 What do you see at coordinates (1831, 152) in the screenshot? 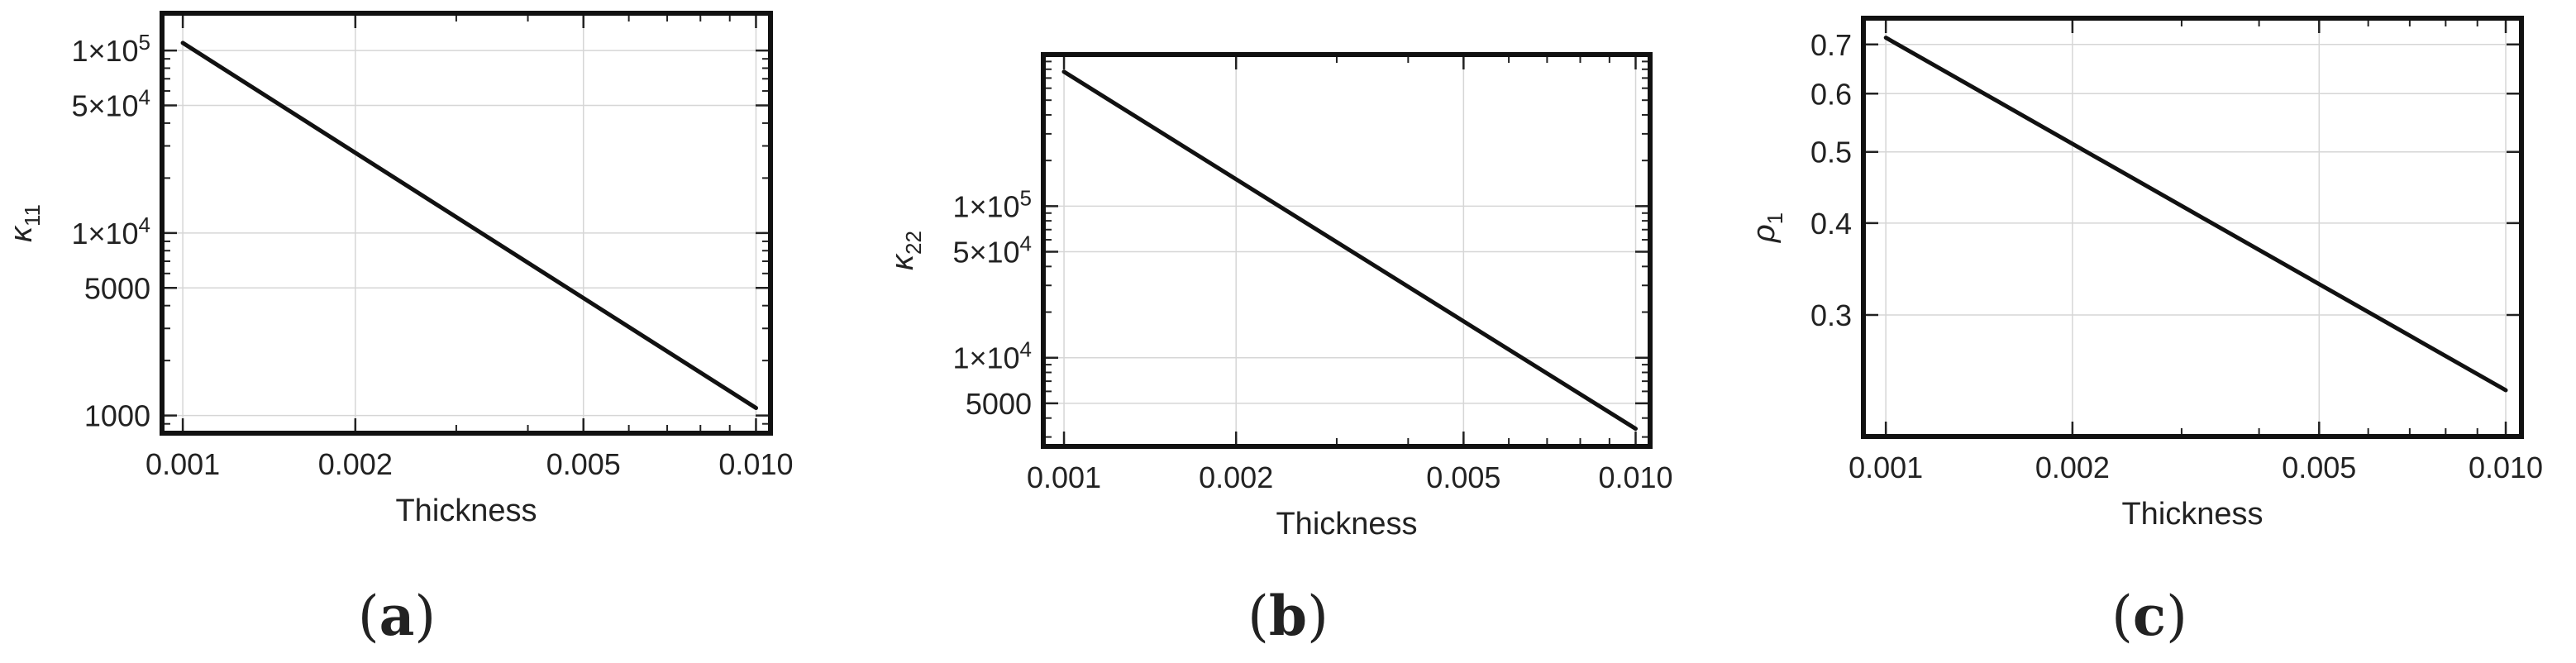
I see `y-tick-label: 0.5` at bounding box center [1831, 152].